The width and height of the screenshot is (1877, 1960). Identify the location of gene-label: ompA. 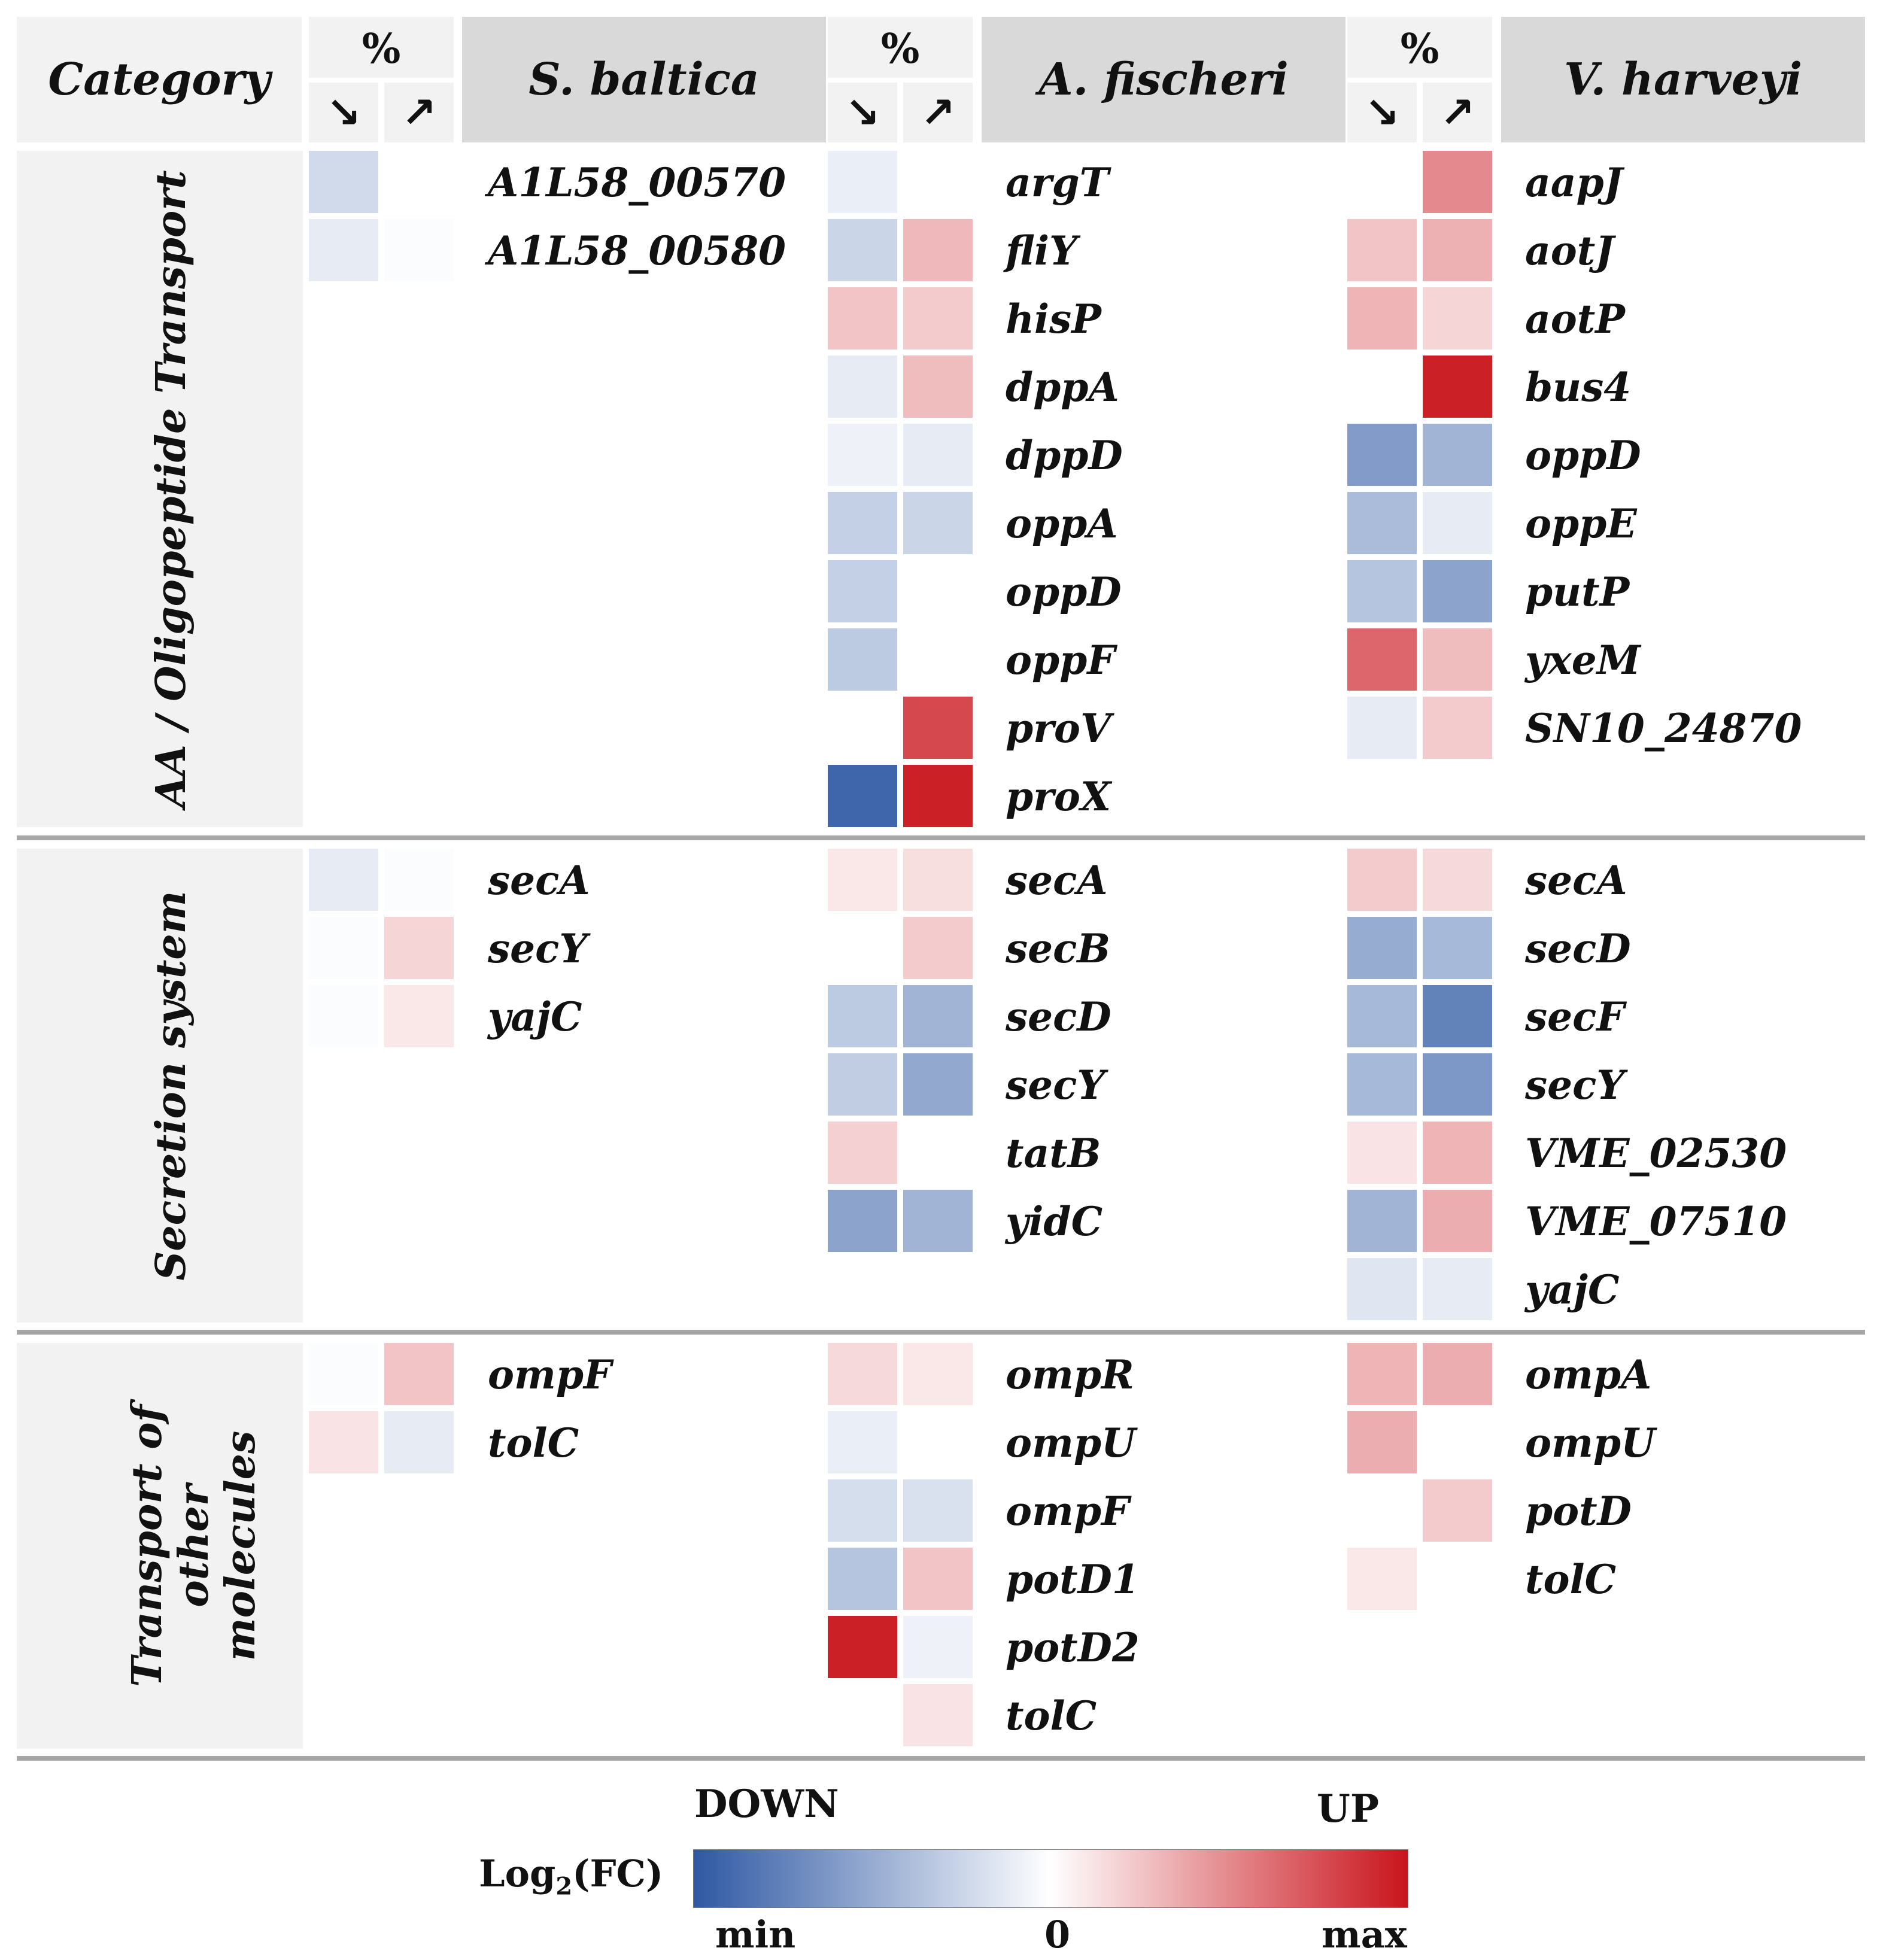
(1588, 1374).